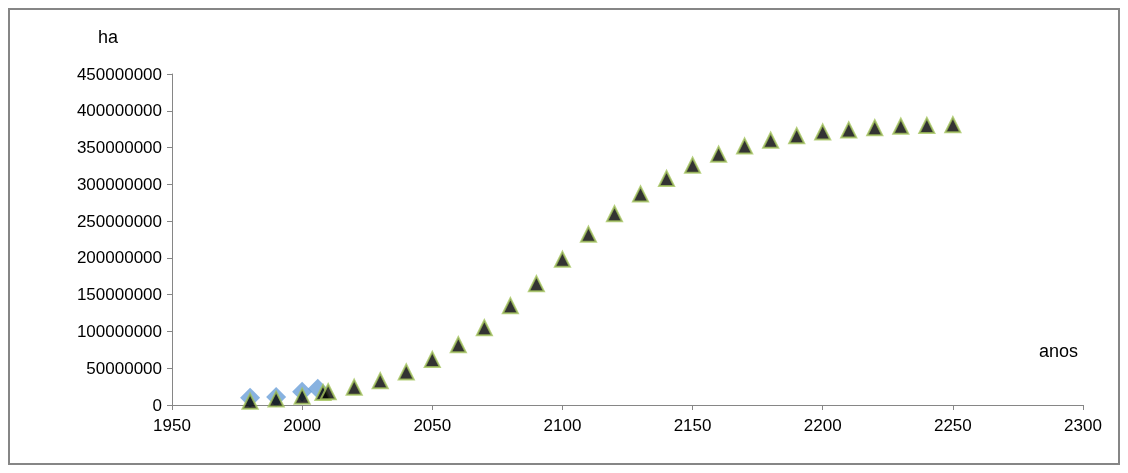 The image size is (1128, 473). I want to click on y-tick-label: 100000000, so click(119, 331).